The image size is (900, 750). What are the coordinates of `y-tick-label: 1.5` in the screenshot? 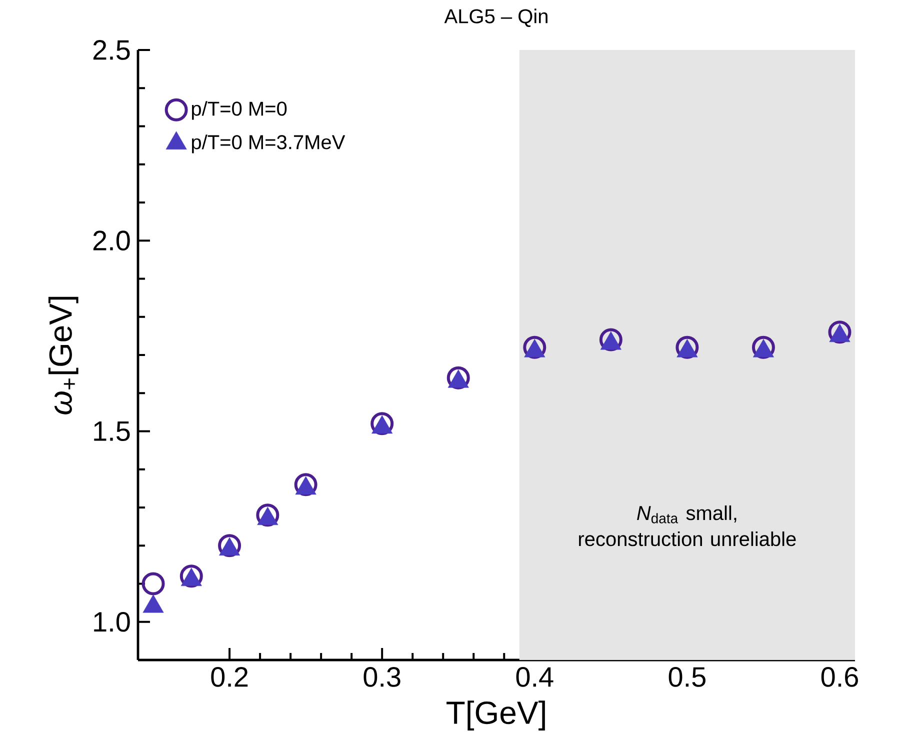 It's located at (112, 431).